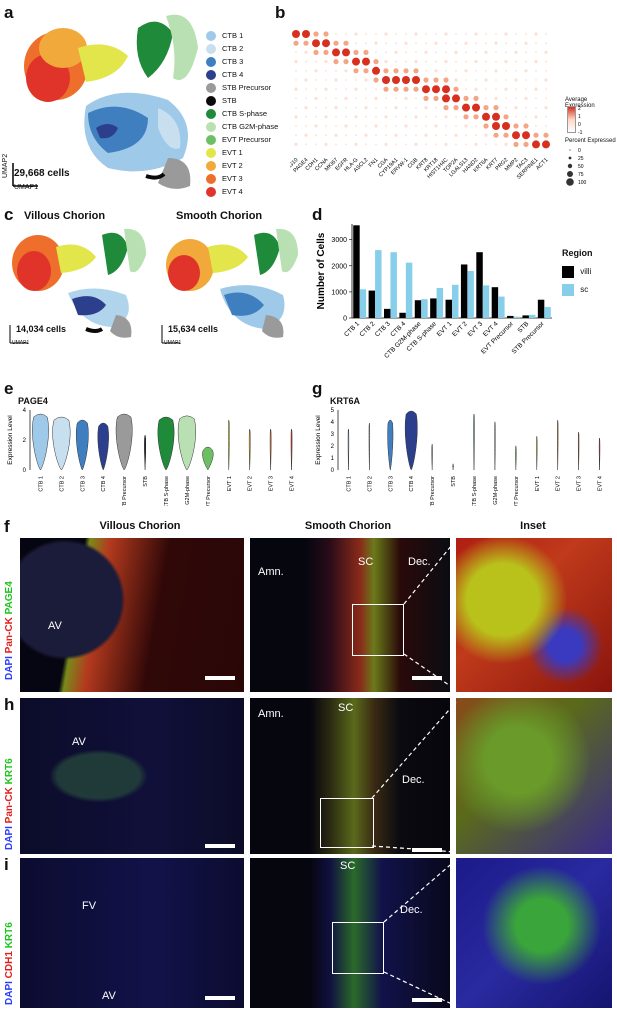 The height and width of the screenshot is (1012, 617). What do you see at coordinates (233, 74) in the screenshot?
I see `legend-label: CTB 4` at bounding box center [233, 74].